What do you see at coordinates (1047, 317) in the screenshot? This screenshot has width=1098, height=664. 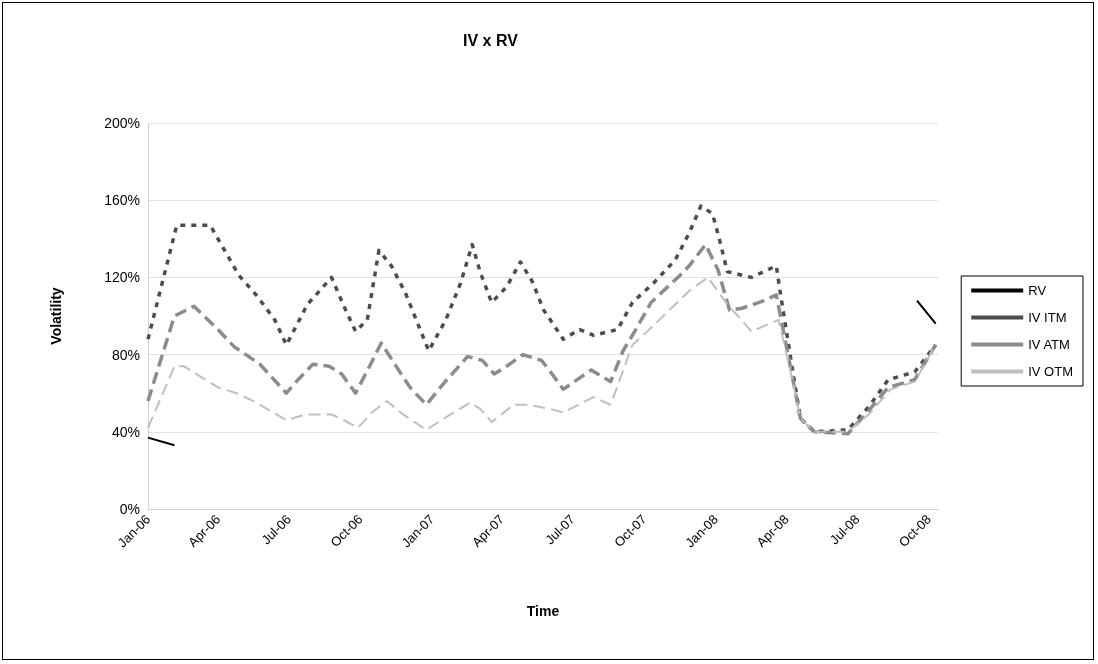 I see `legend-label: IV ITM` at bounding box center [1047, 317].